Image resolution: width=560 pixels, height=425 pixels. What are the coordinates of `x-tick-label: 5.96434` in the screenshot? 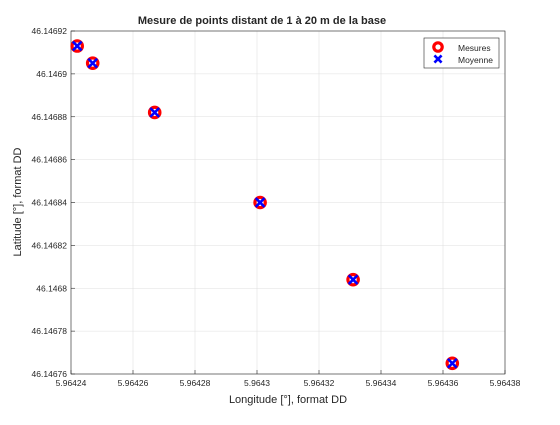 It's located at (381, 383).